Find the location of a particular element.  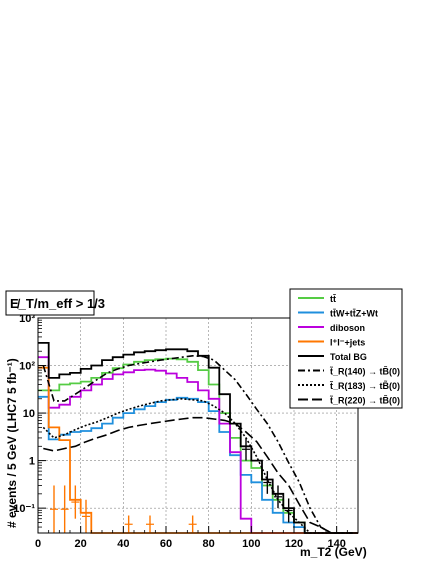

y-tick-label: 10³ is located at coordinates (27, 319).